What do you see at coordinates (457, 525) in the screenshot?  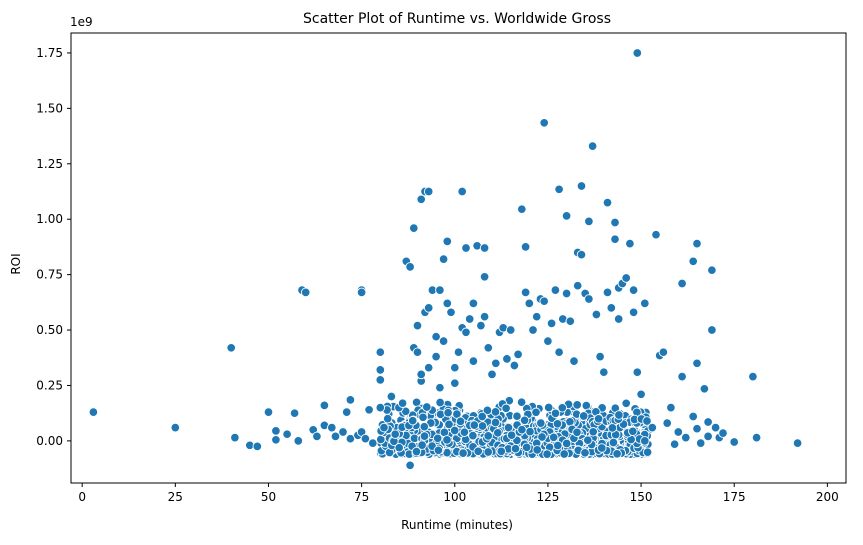 I see `x-axis-label: Runtime (minutes)` at bounding box center [457, 525].